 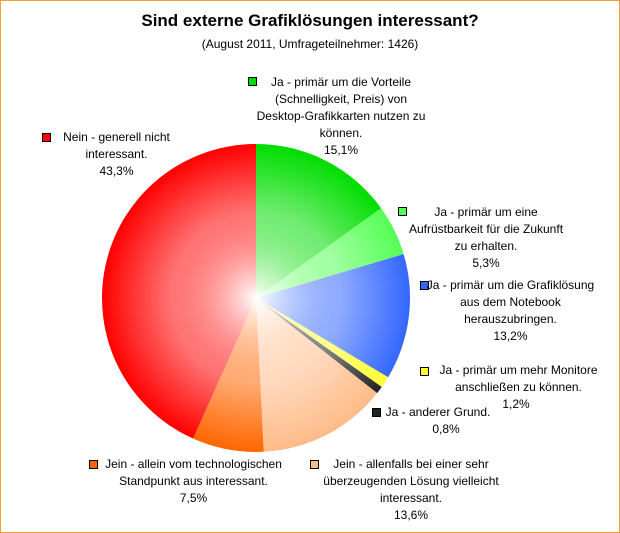 I want to click on value-label: 1,2%, so click(x=516, y=404).